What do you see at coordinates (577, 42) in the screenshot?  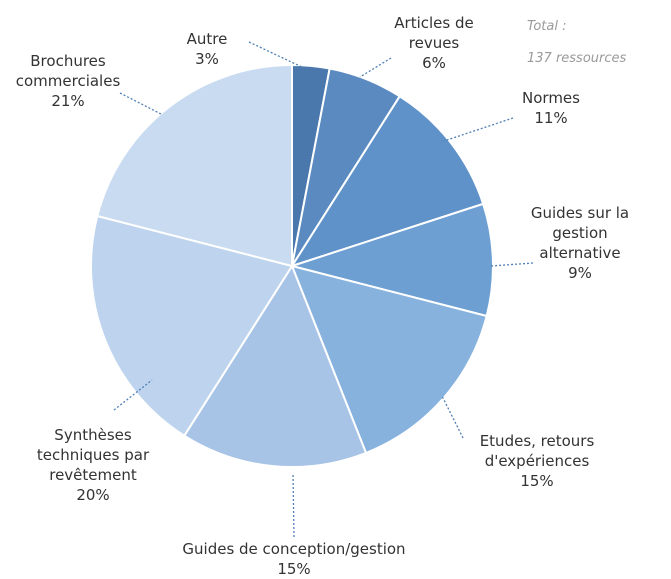 I see `total-label: Total : 137 ressources` at bounding box center [577, 42].